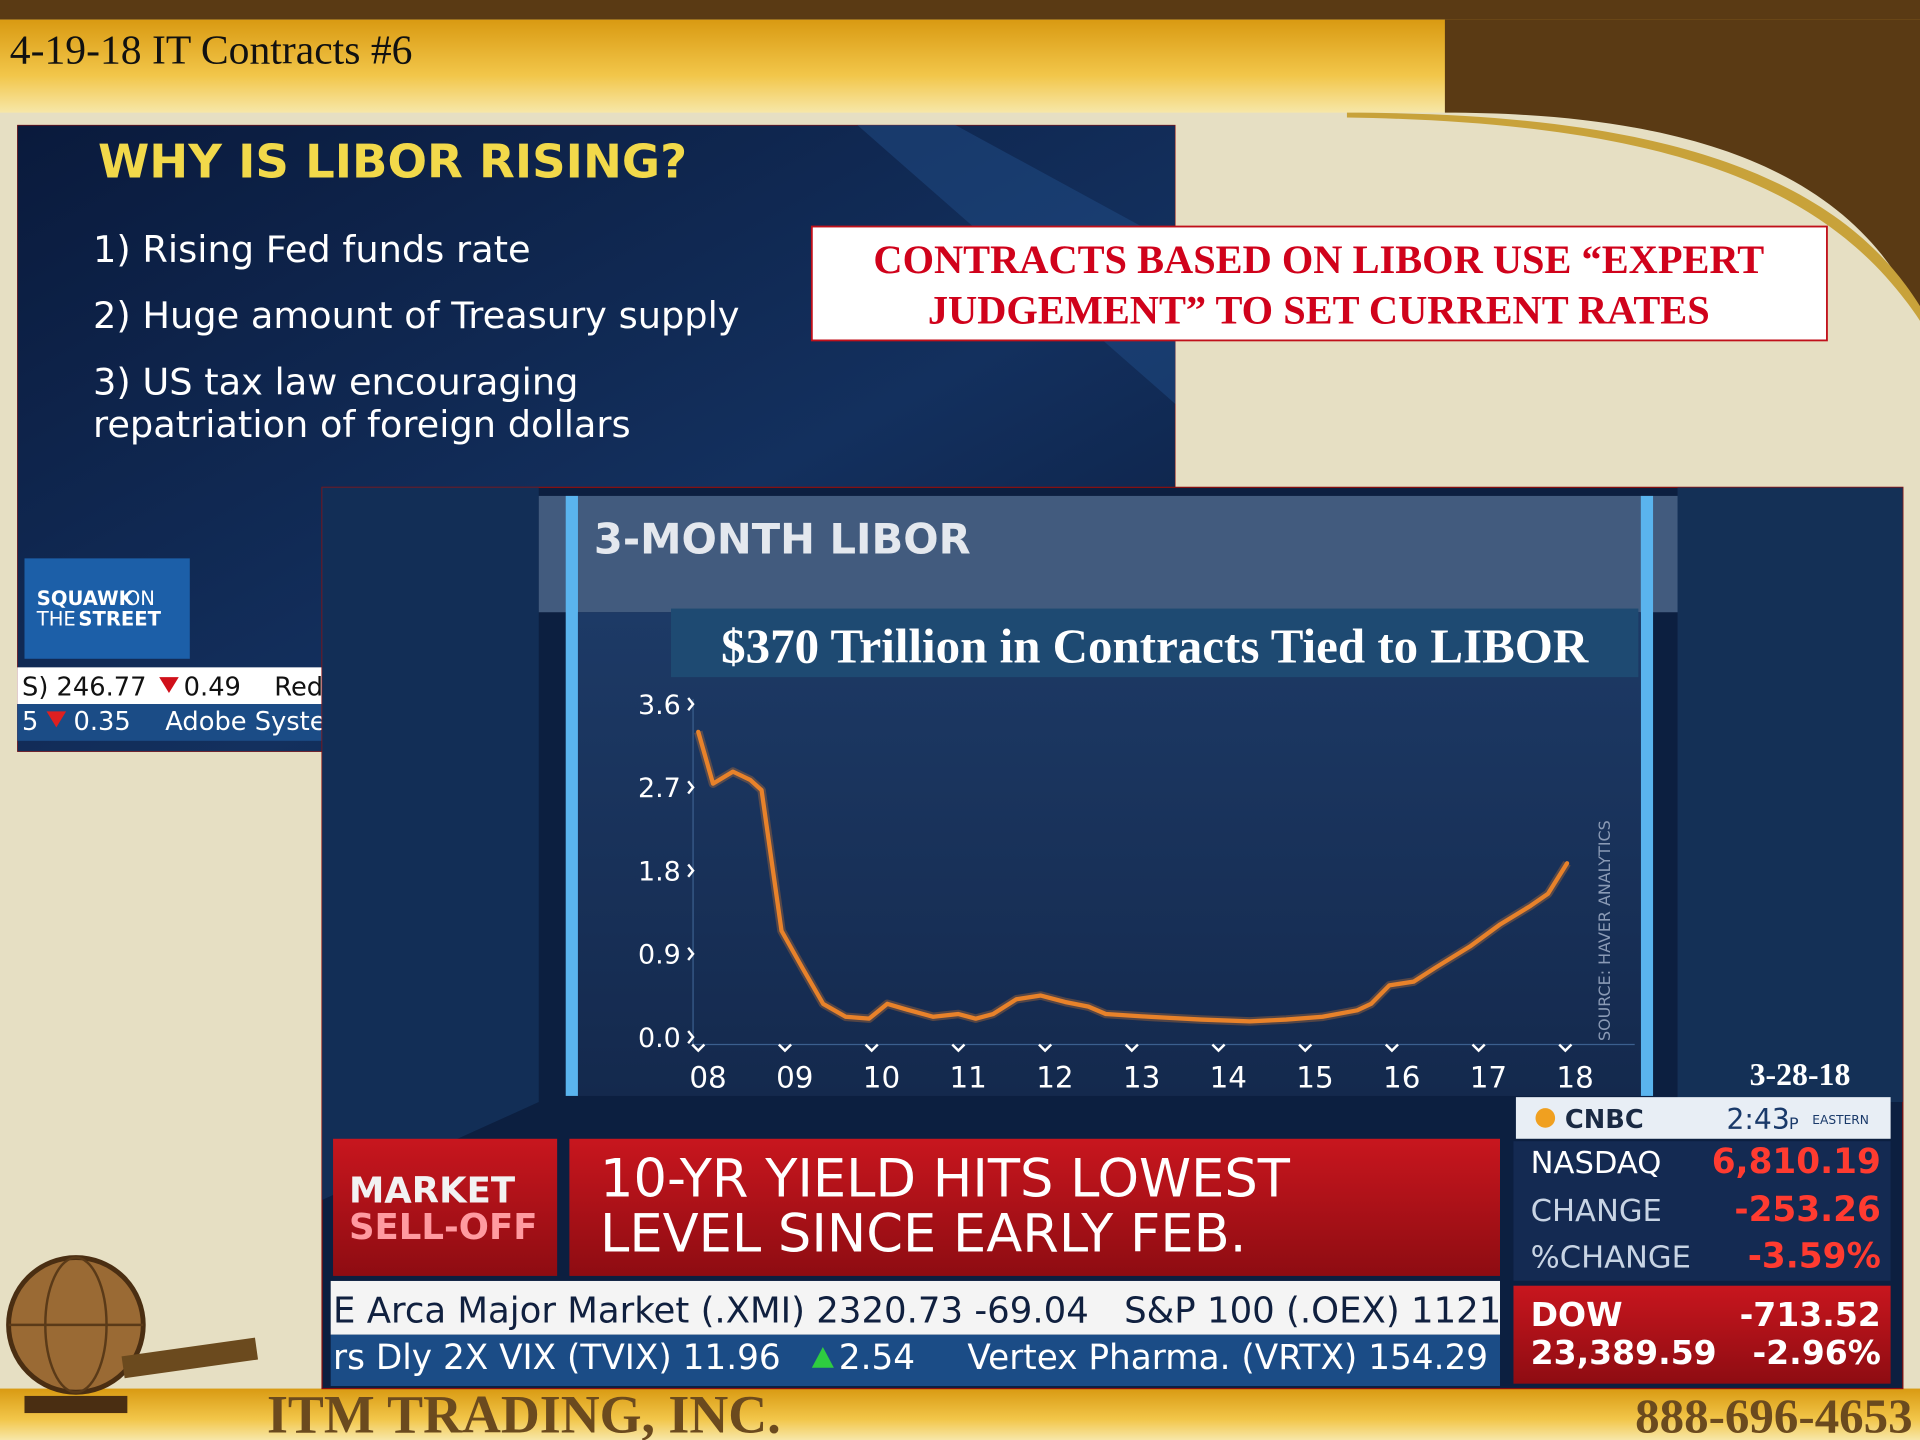 The height and width of the screenshot is (1440, 1920). I want to click on quote-label: %CHANGE, so click(1611, 1257).